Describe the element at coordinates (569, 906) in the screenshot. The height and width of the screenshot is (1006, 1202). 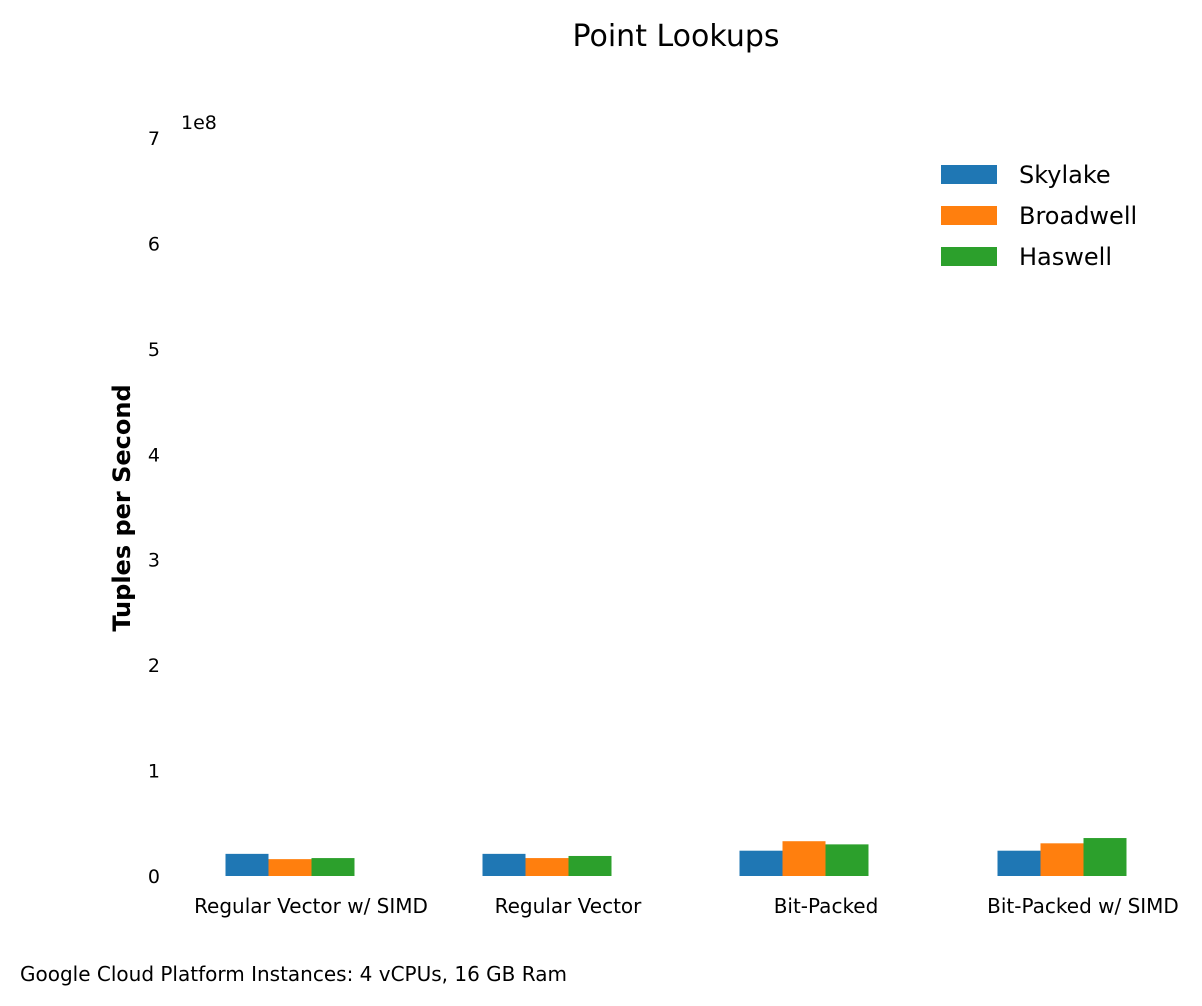
I see `x-category-label: Regular Vector` at that location.